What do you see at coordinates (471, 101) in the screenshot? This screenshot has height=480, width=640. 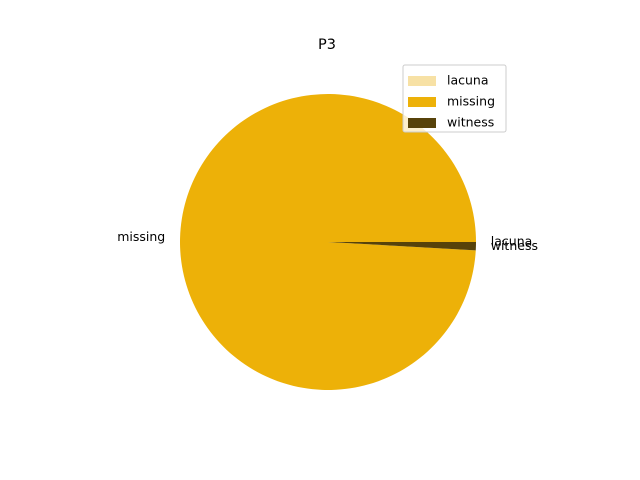 I see `legend-label-missing: missing` at bounding box center [471, 101].